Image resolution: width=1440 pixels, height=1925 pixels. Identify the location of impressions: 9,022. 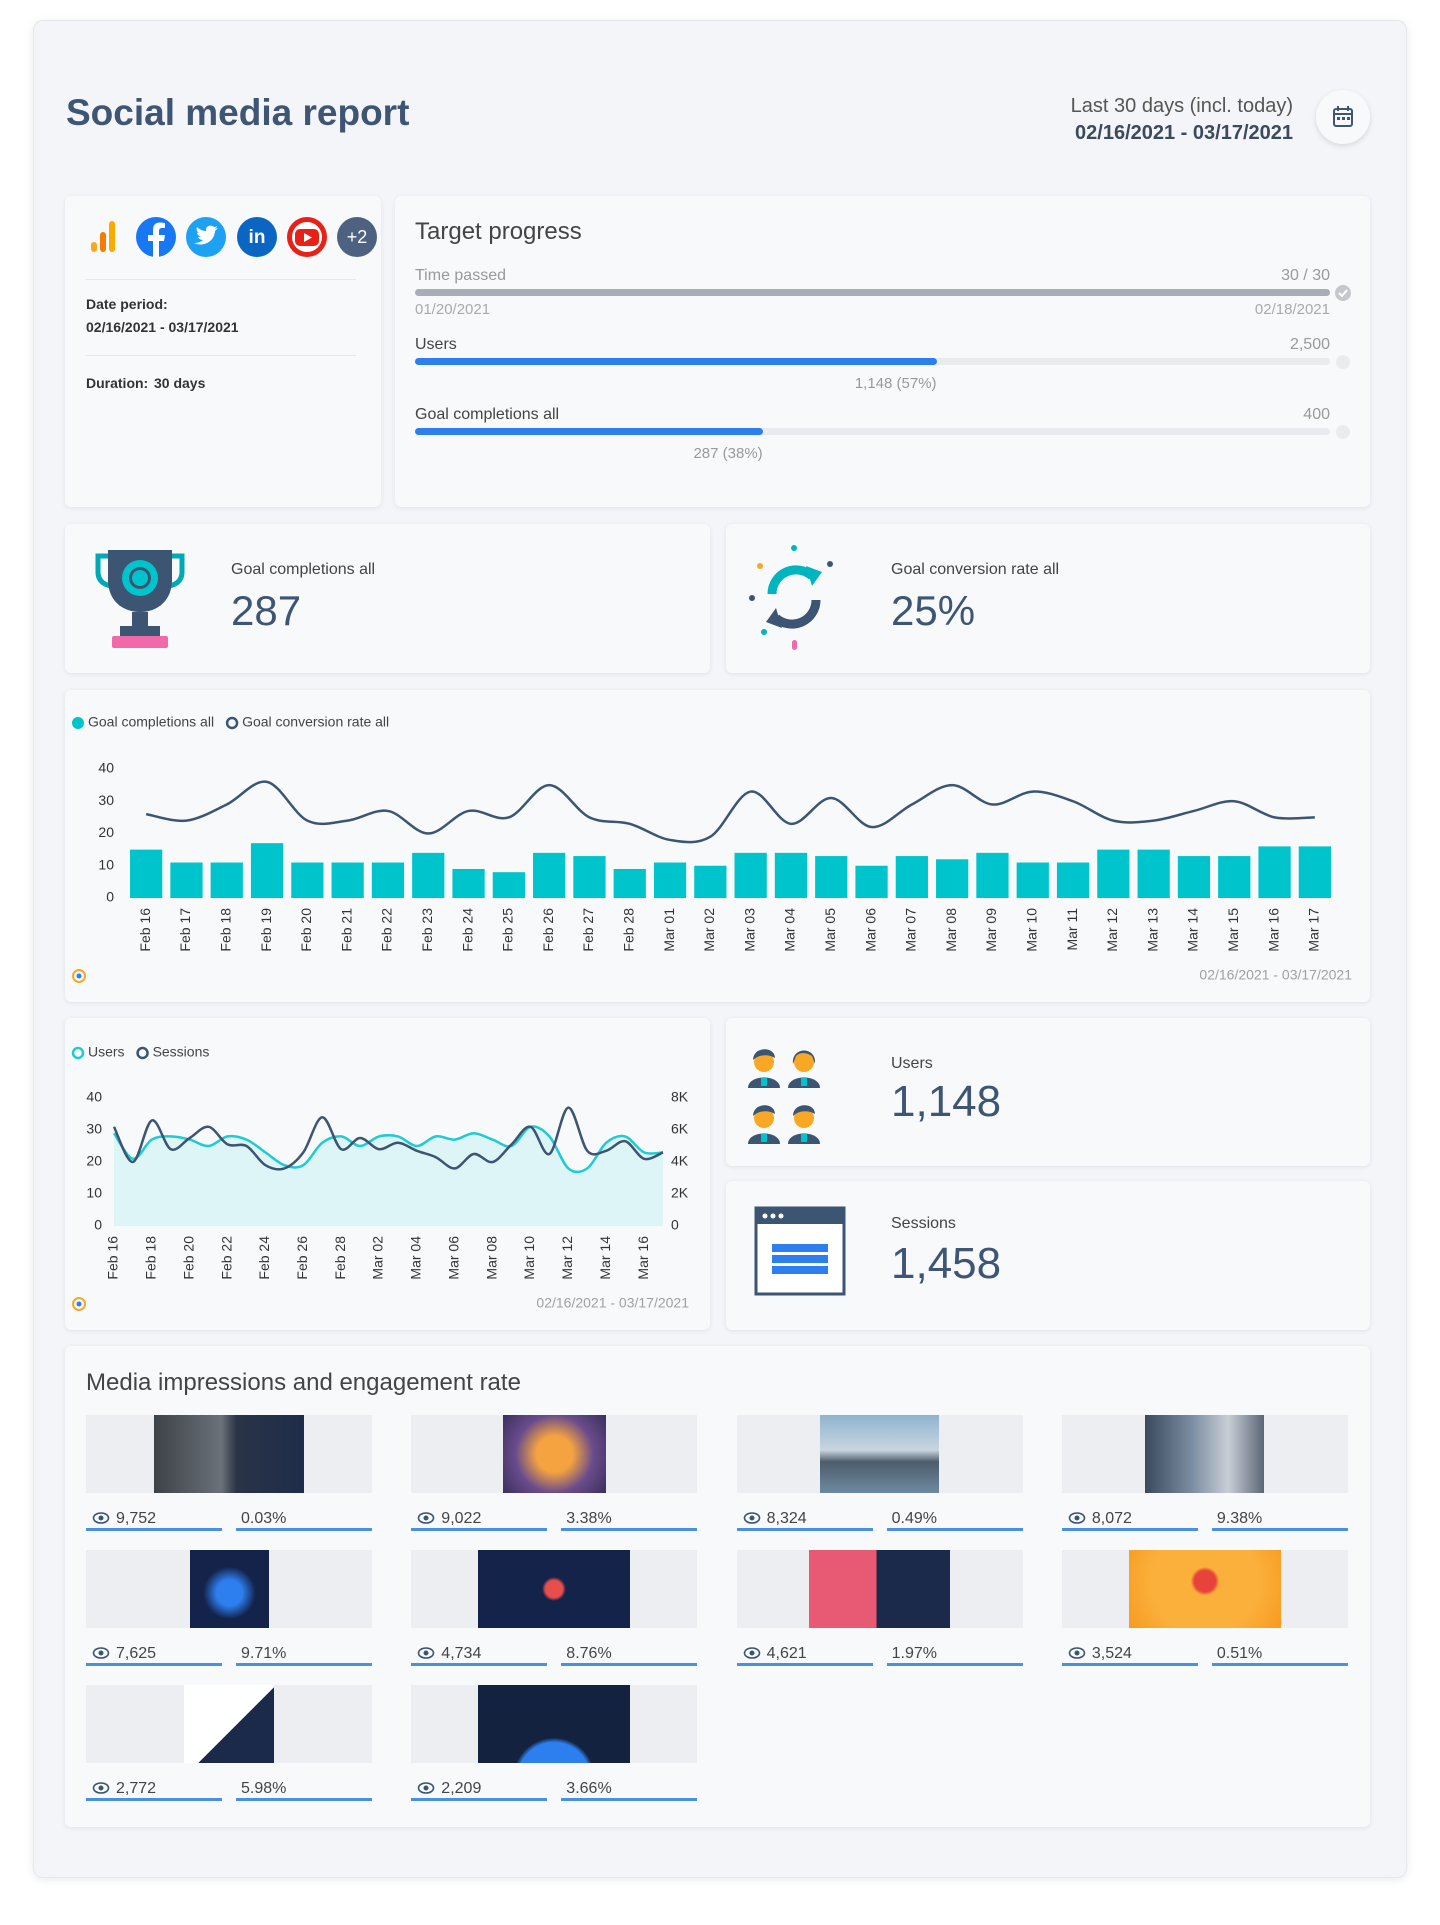
(461, 1518).